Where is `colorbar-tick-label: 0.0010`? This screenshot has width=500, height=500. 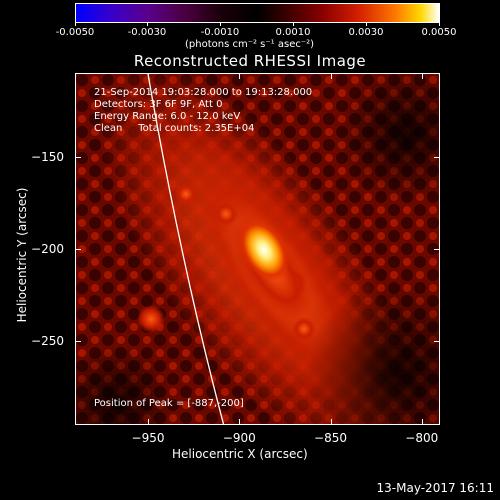
colorbar-tick-label: 0.0010 is located at coordinates (293, 32).